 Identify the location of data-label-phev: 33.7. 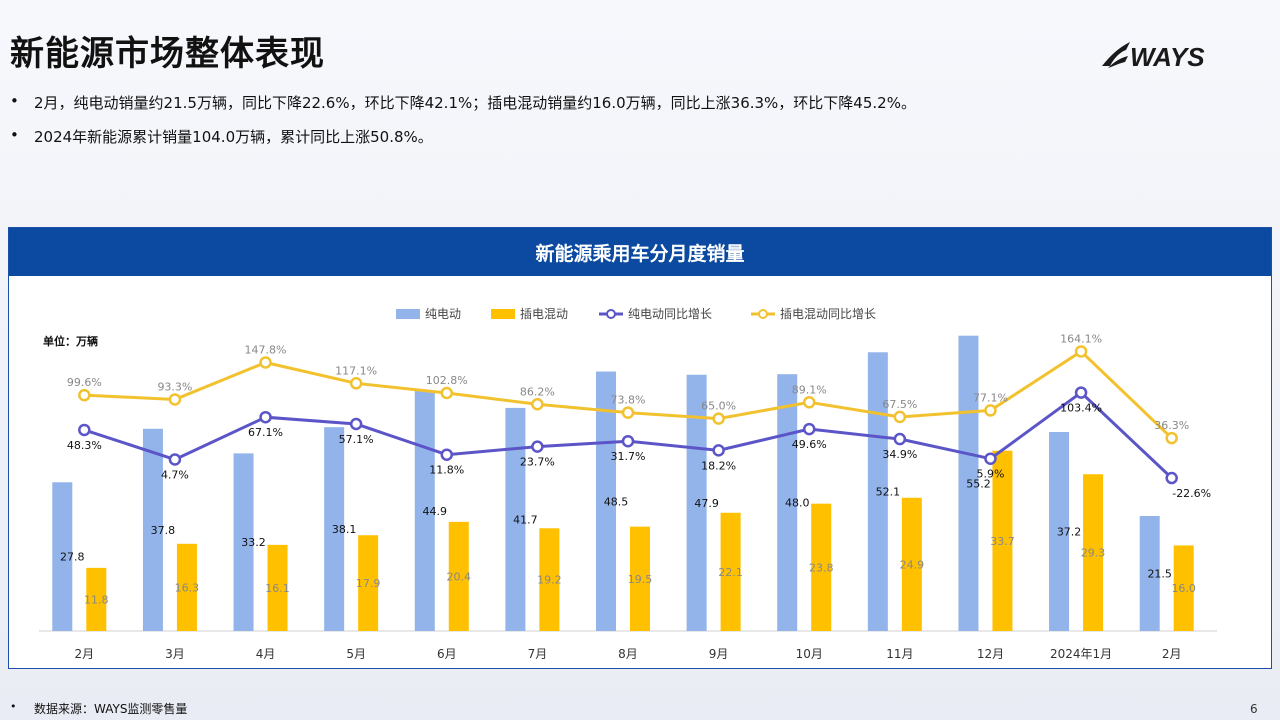
(1002, 541).